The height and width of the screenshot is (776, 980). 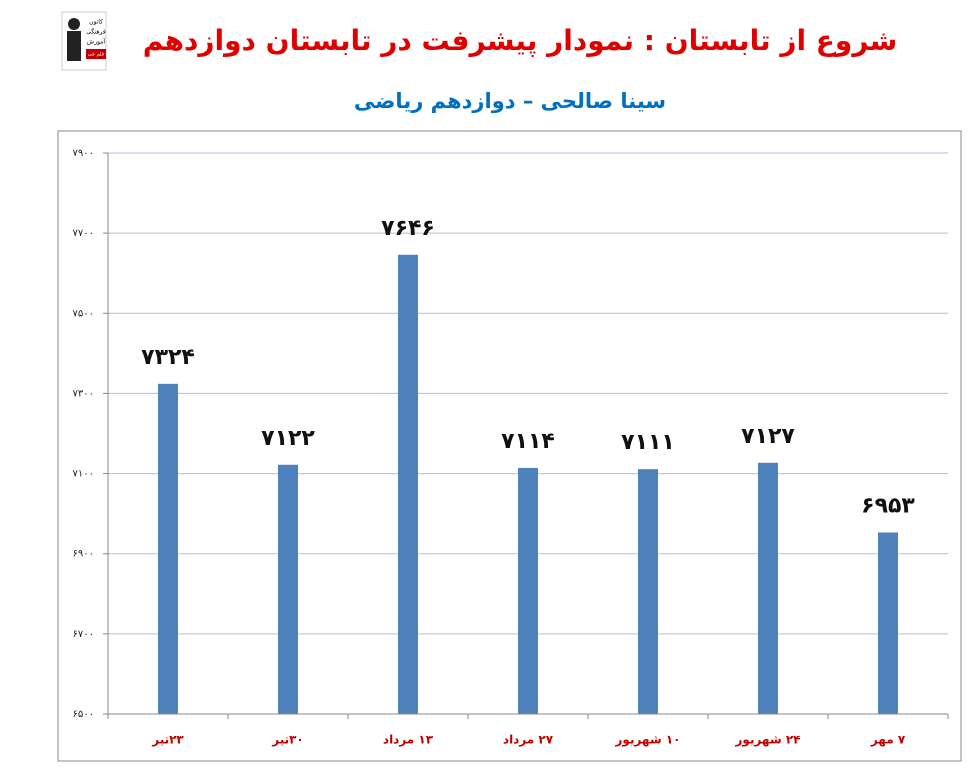 What do you see at coordinates (287, 740) in the screenshot?
I see `x-tick-label: ۳۰تیر` at bounding box center [287, 740].